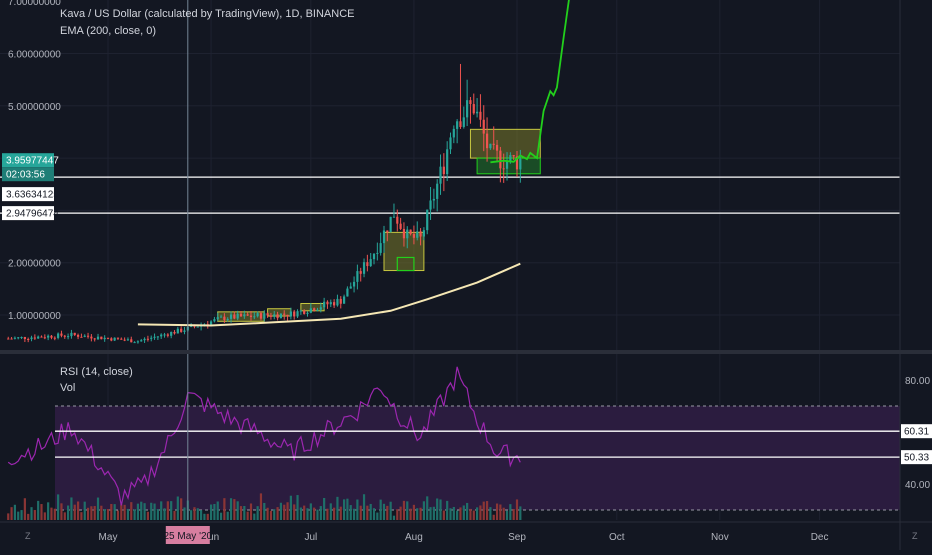 This screenshot has height=555, width=932. Describe the element at coordinates (32, 214) in the screenshot. I see `level-price-label: 2.94796474` at that location.